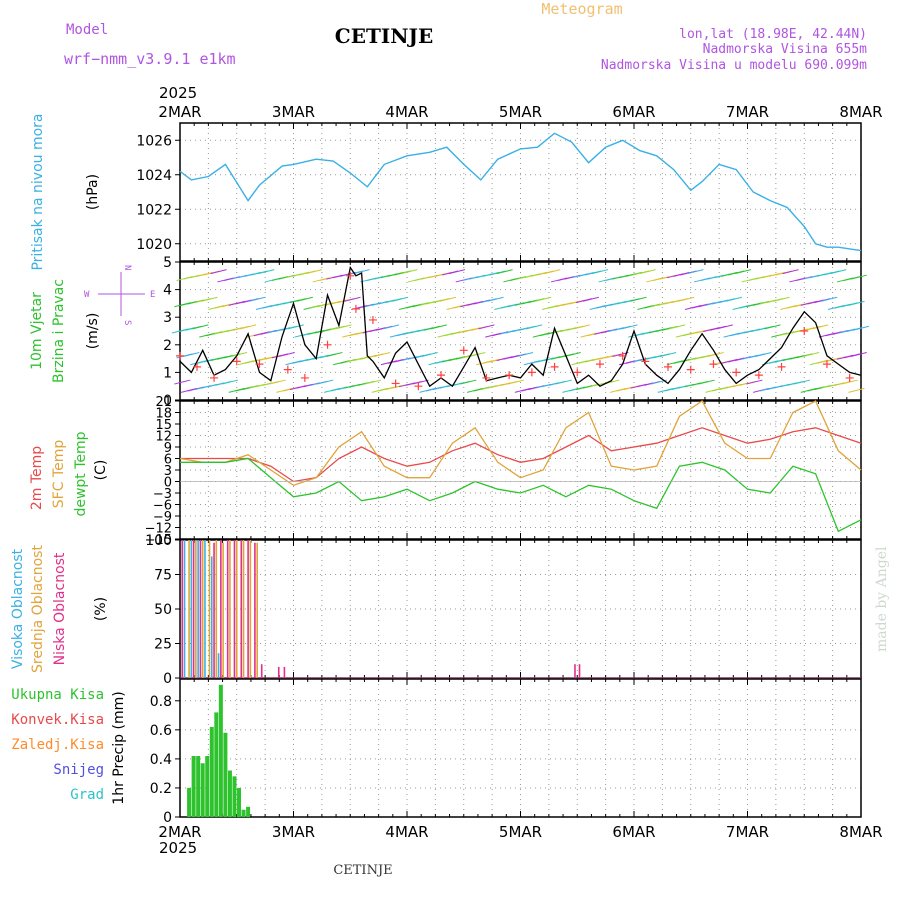 The width and height of the screenshot is (900, 900). Describe the element at coordinates (162, 494) in the screenshot. I see `y-tick-label: −3` at that location.